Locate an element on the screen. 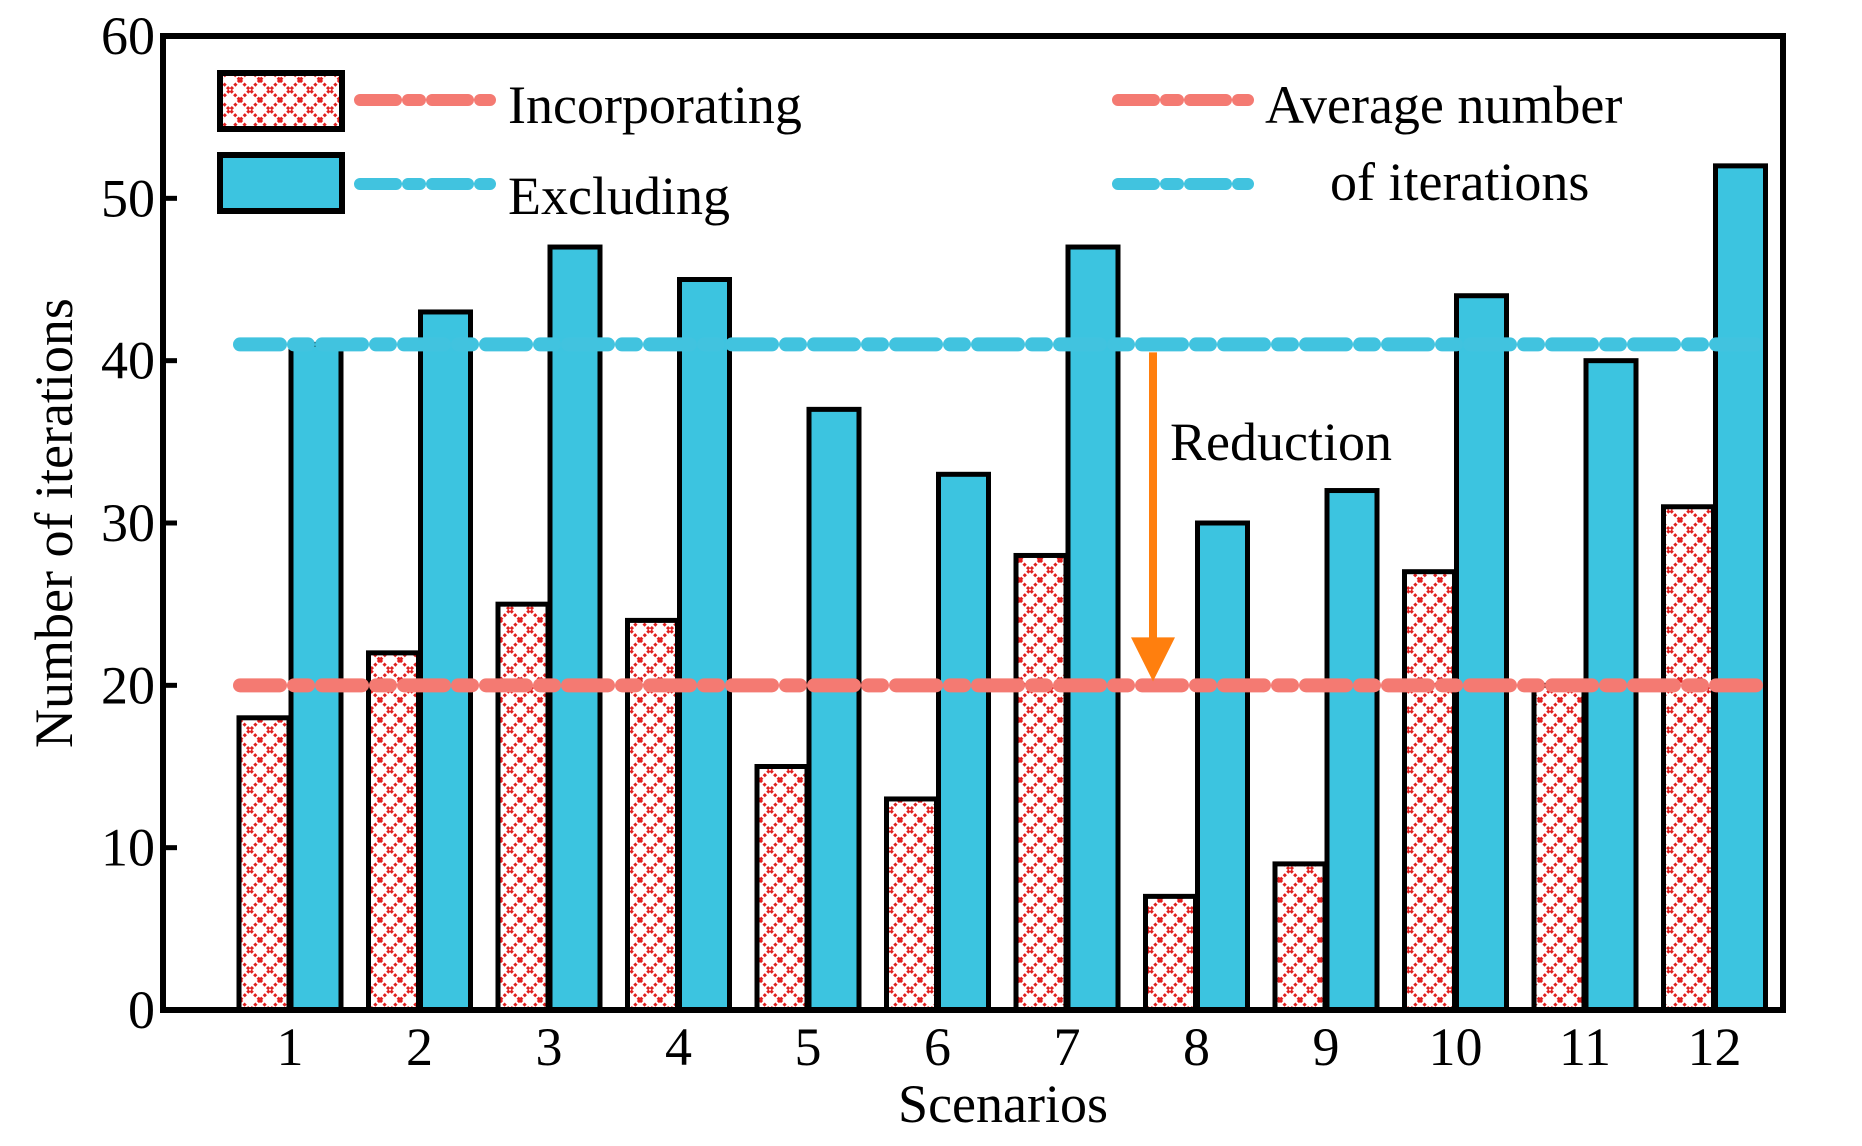 The height and width of the screenshot is (1146, 1862). x-tick-label: 9 is located at coordinates (1326, 1047).